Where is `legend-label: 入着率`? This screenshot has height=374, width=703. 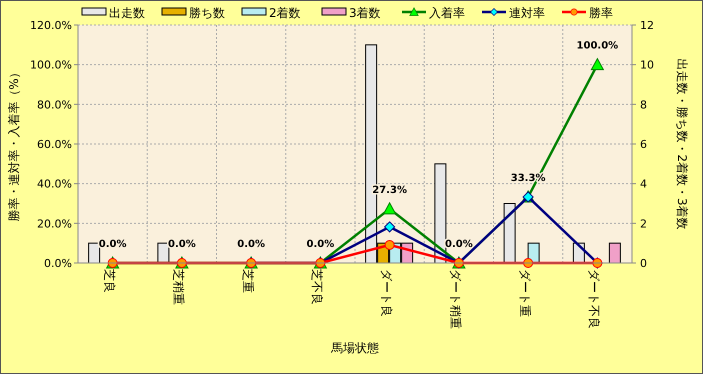 legend-label: 入着率 is located at coordinates (447, 13).